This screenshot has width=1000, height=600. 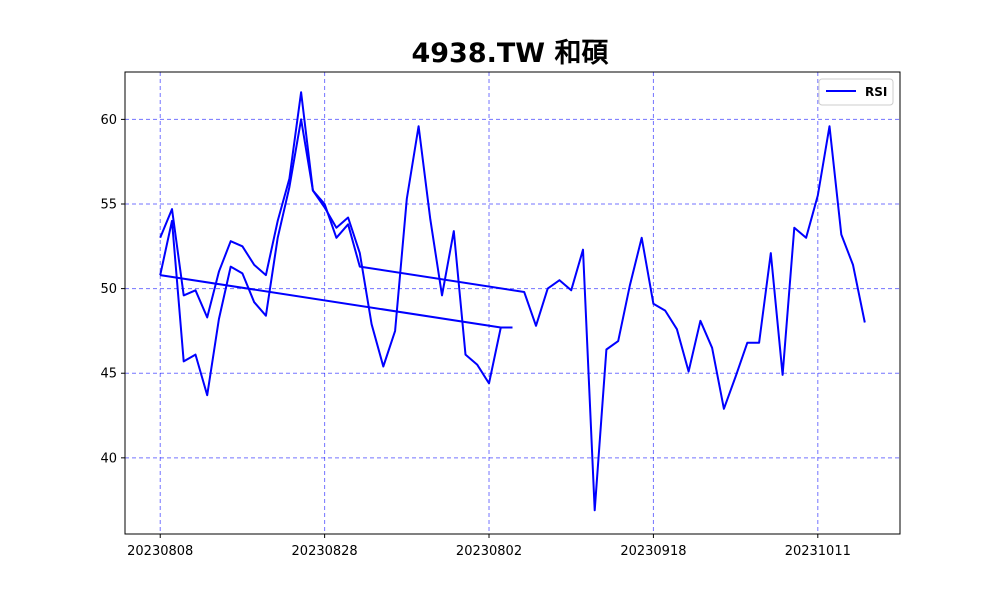 What do you see at coordinates (108, 120) in the screenshot?
I see `y-tick-label: 60` at bounding box center [108, 120].